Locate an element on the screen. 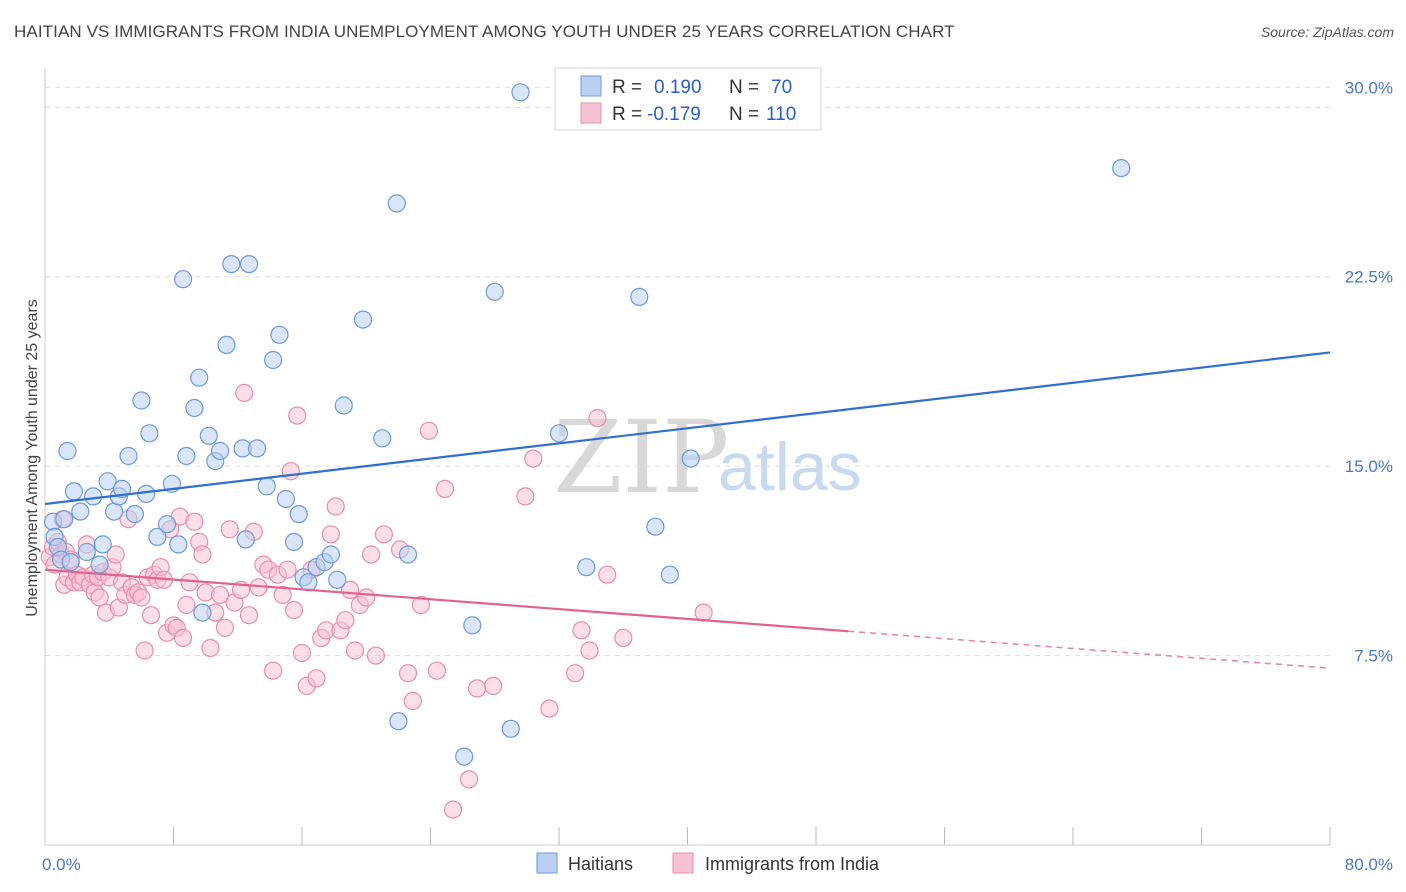  y-tick-label-2: 22.5% is located at coordinates (1369, 277).